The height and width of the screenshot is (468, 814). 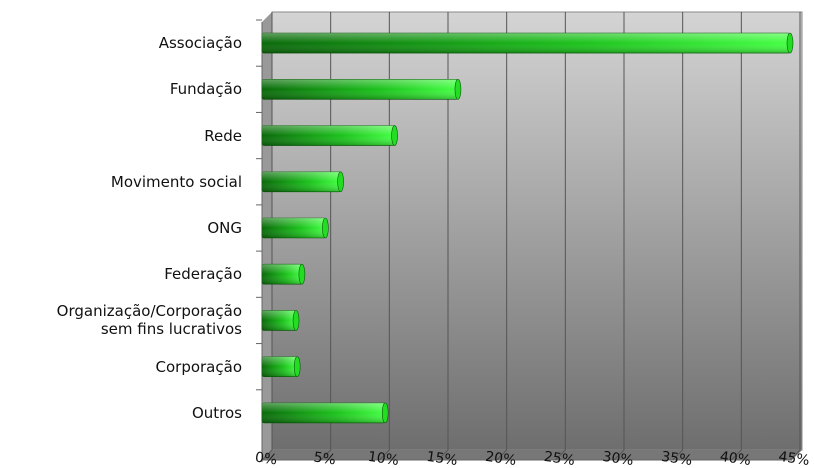 I want to click on x-tick-label: 15%, so click(x=441, y=458).